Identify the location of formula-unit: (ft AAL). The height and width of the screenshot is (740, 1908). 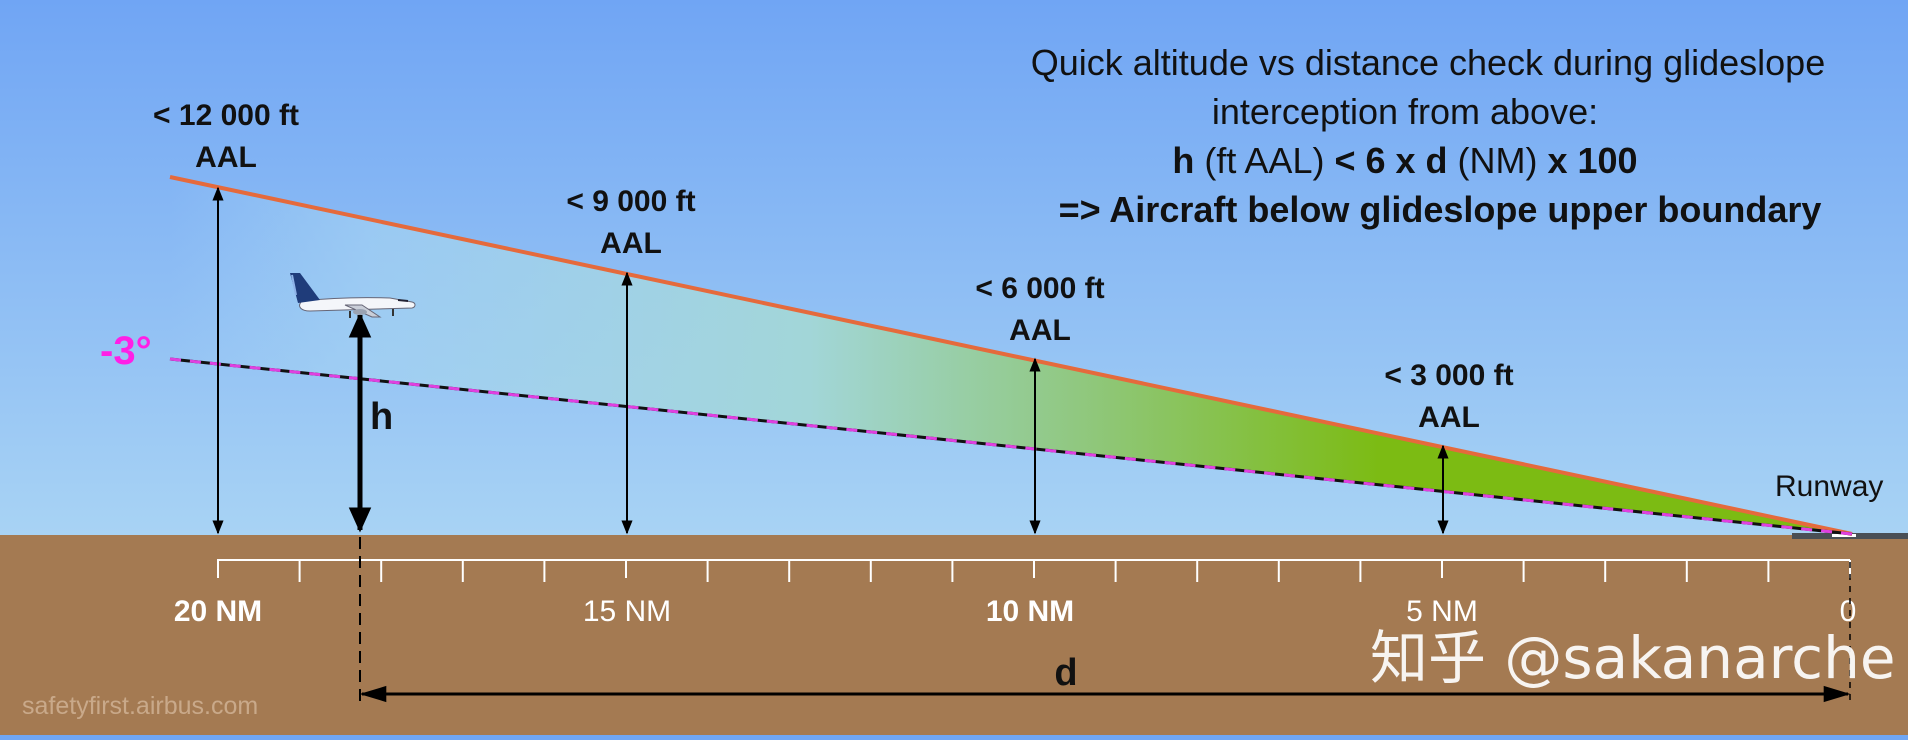
(1264, 160).